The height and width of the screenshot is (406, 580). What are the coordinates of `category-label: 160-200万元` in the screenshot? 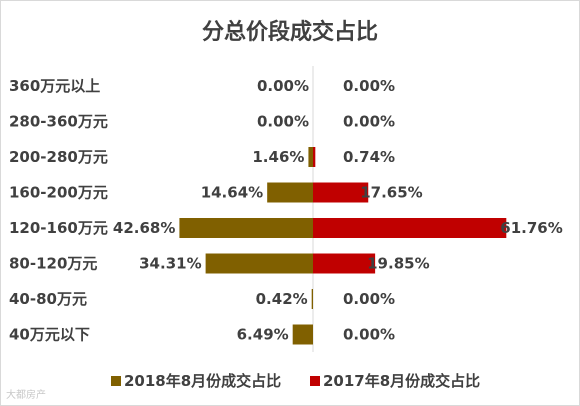 It's located at (58, 193).